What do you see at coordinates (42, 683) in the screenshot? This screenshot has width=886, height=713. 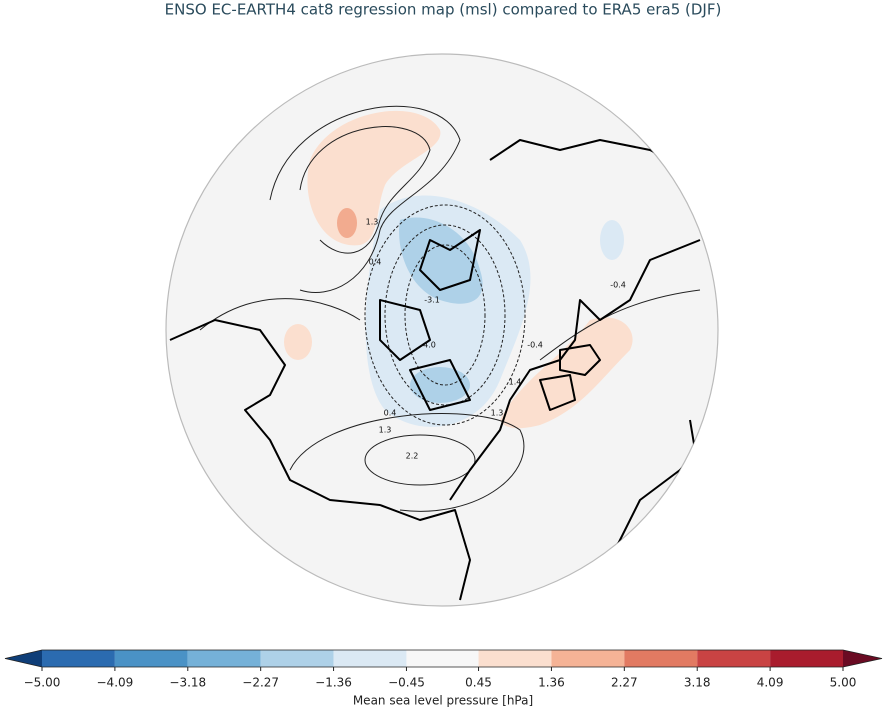 I see `tick-label: −5.00` at bounding box center [42, 683].